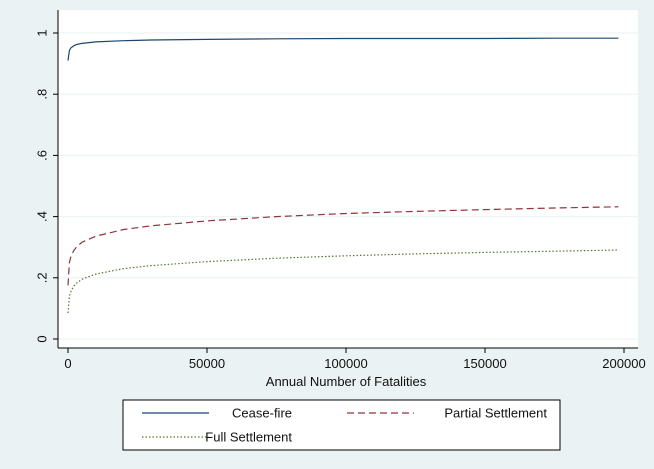 The image size is (654, 469). Describe the element at coordinates (343, 281) in the screenshot. I see `series-line-full-settlement` at that location.